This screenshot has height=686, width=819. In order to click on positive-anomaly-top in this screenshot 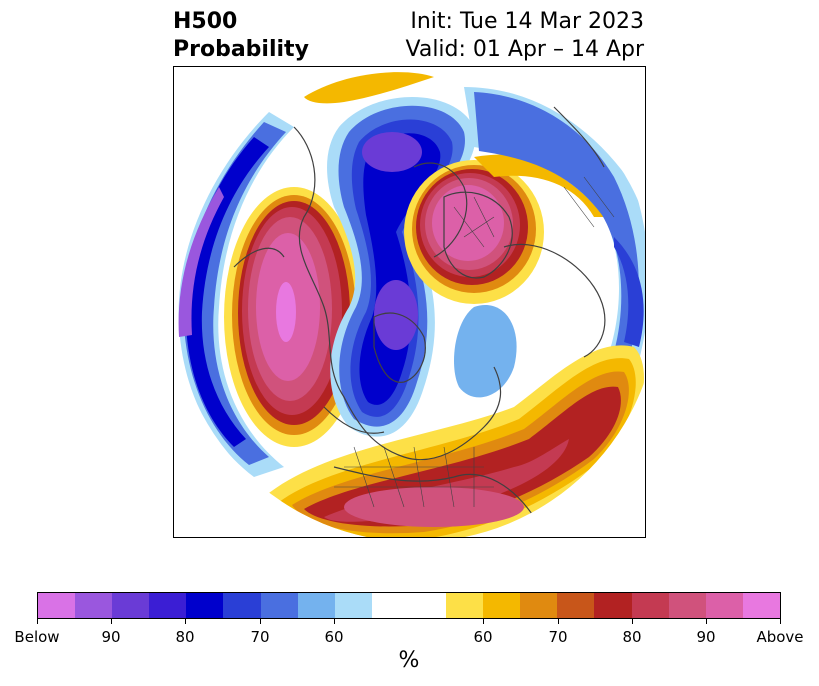, I will do `click(369, 88)`.